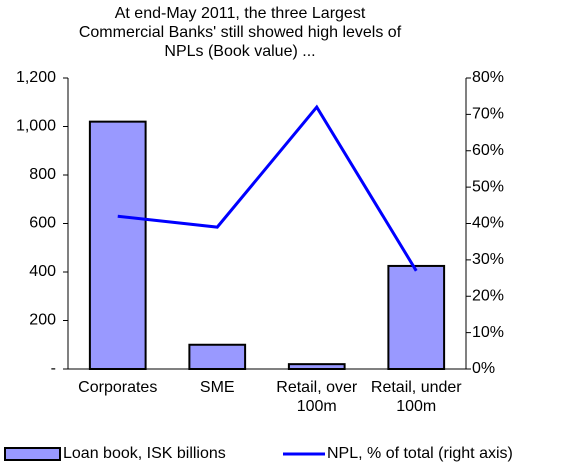 Image resolution: width=569 pixels, height=470 pixels. Describe the element at coordinates (144, 453) in the screenshot. I see `legend-label: Loan book, ISK billions` at that location.